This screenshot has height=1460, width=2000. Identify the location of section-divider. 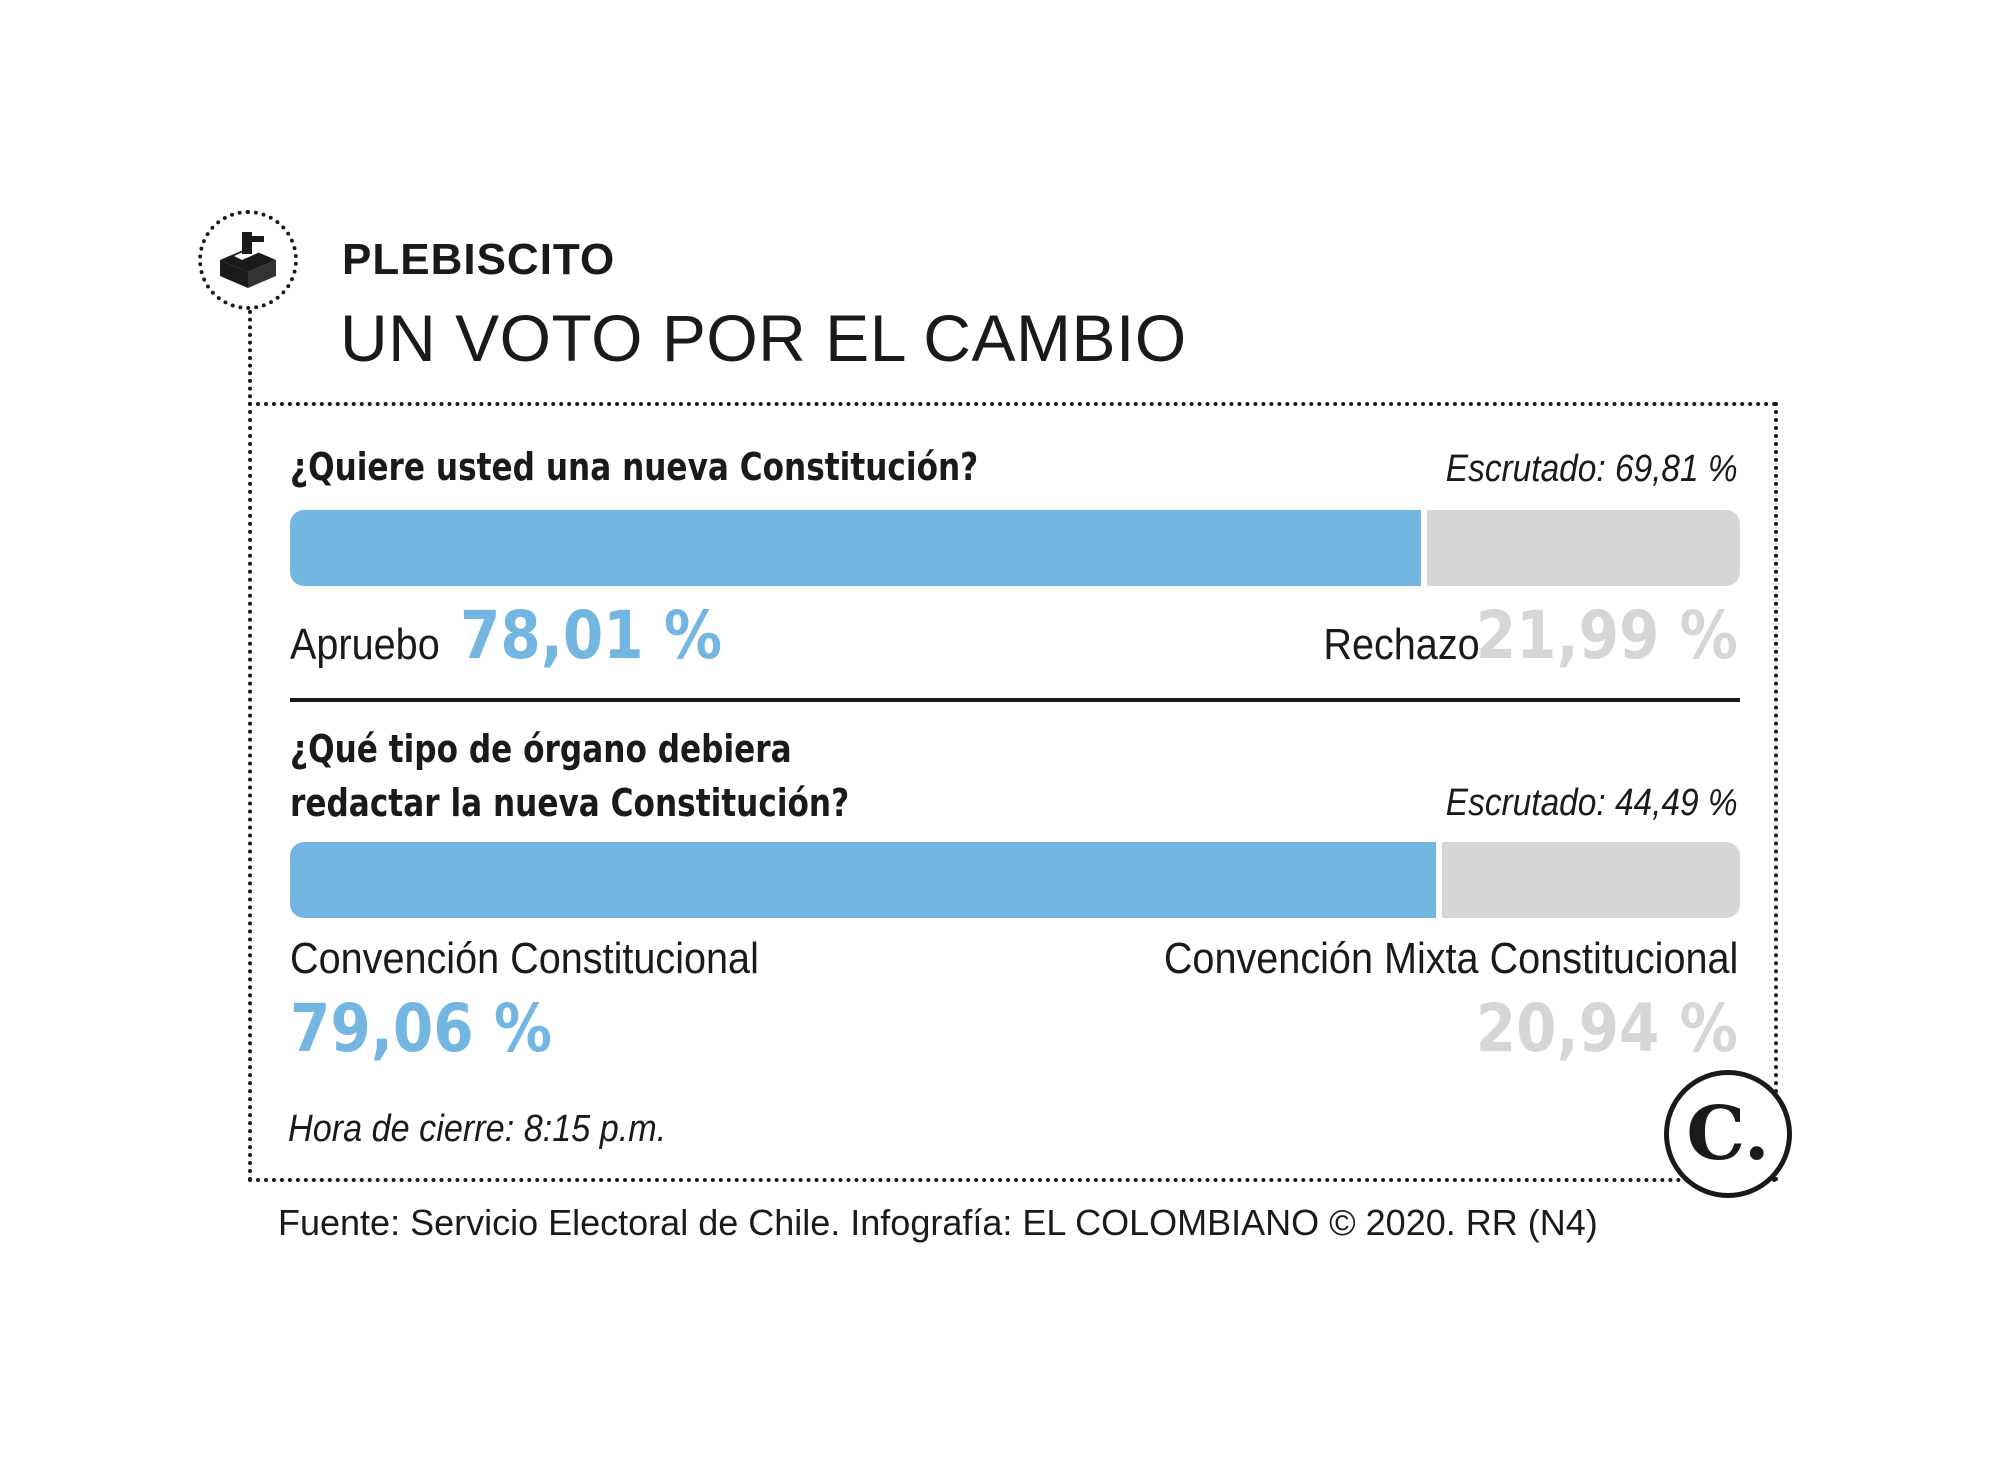
(1015, 700).